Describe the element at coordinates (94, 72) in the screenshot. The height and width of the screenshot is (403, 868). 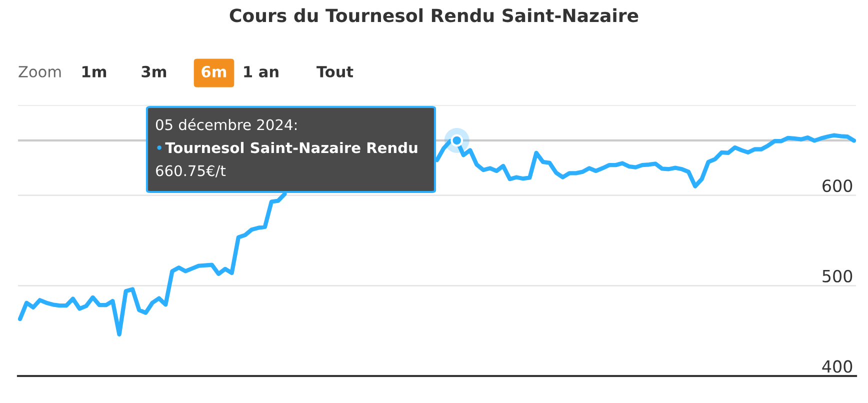
I see `text: 1m` at that location.